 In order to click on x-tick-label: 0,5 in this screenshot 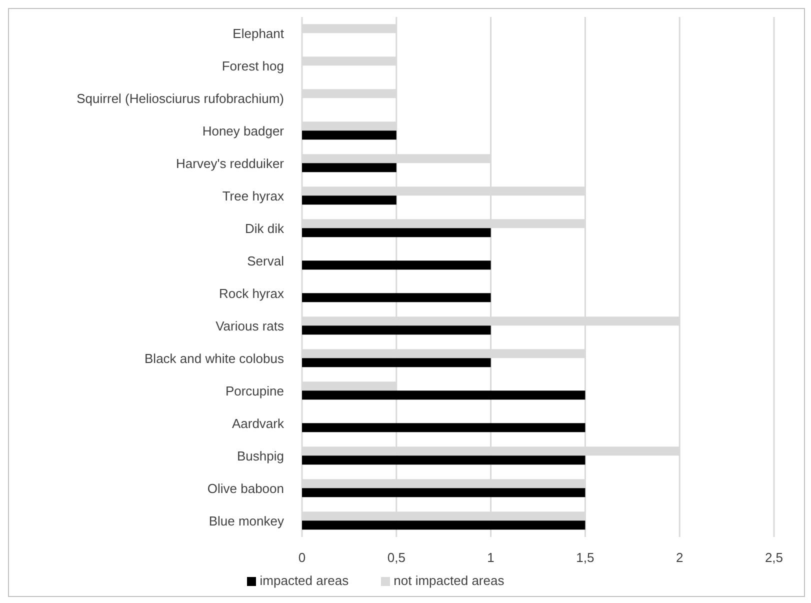, I will do `click(396, 558)`.